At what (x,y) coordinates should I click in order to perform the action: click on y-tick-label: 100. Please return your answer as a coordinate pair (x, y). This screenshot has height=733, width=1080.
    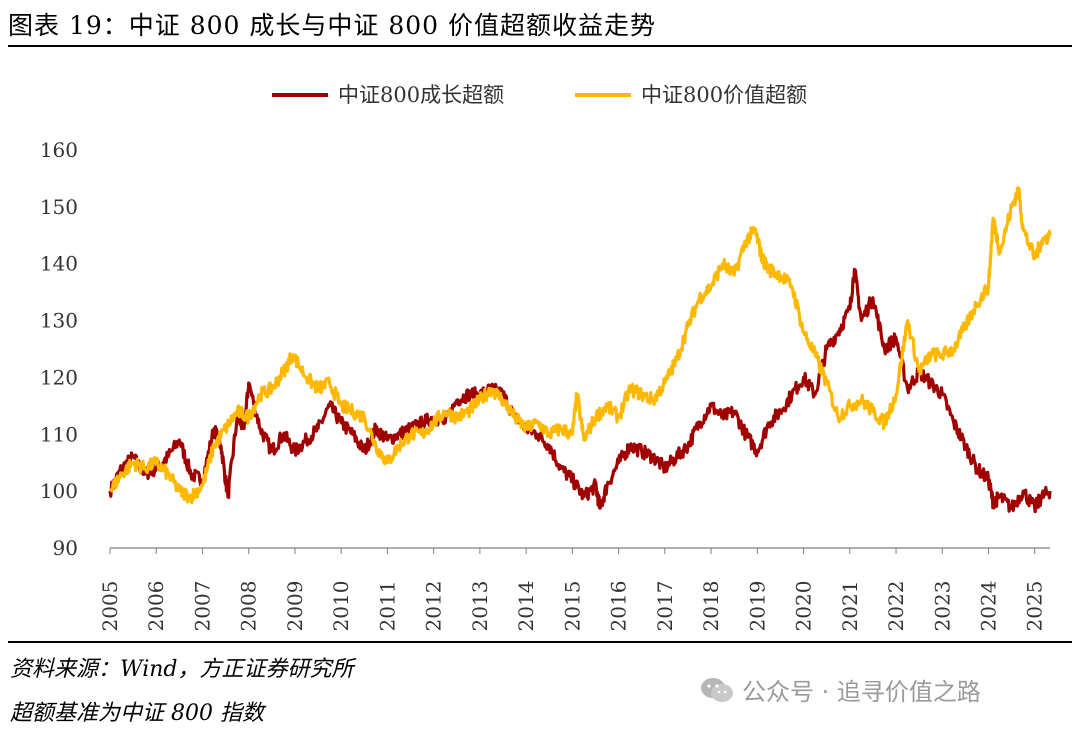
    Looking at the image, I should click on (59, 491).